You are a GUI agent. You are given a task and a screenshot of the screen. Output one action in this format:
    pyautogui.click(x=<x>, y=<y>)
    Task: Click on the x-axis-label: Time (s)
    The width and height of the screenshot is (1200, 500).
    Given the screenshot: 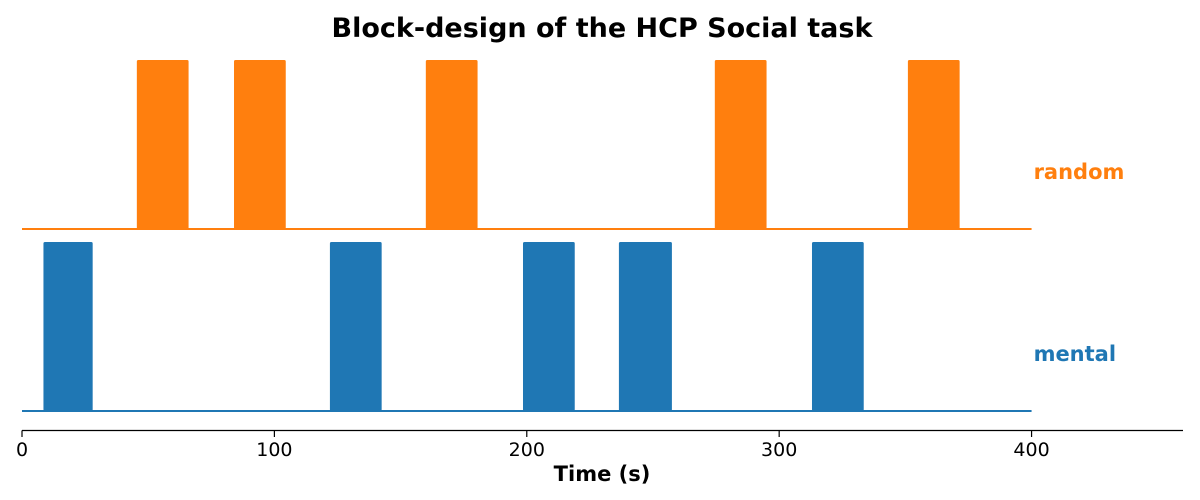 What is the action you would take?
    pyautogui.click(x=602, y=474)
    